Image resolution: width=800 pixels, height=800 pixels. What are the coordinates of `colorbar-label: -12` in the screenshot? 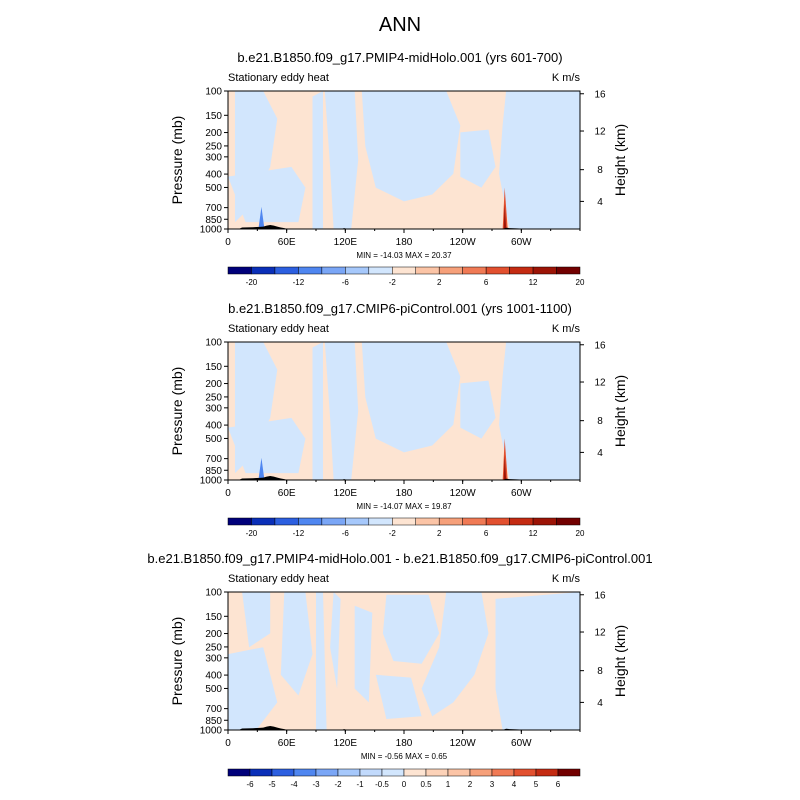 It's located at (299, 533).